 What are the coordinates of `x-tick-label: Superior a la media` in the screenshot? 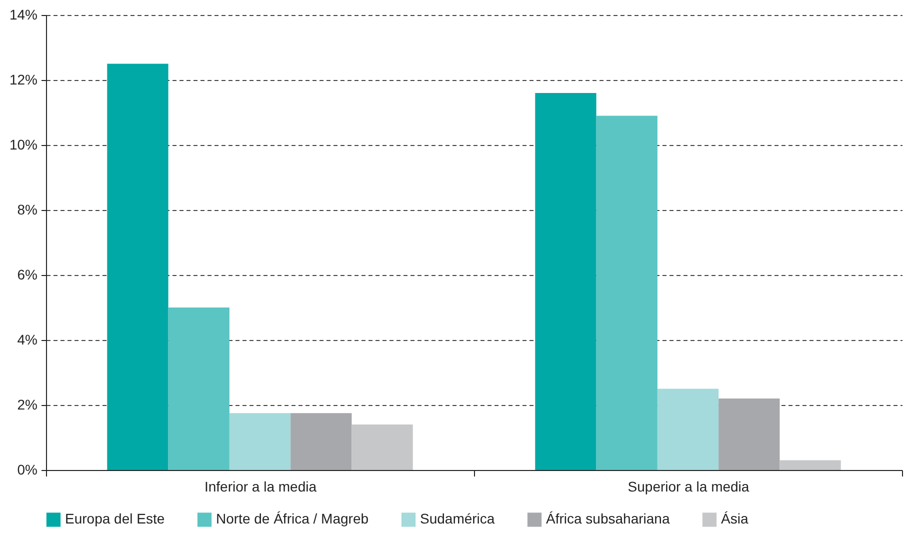 It's located at (689, 486).